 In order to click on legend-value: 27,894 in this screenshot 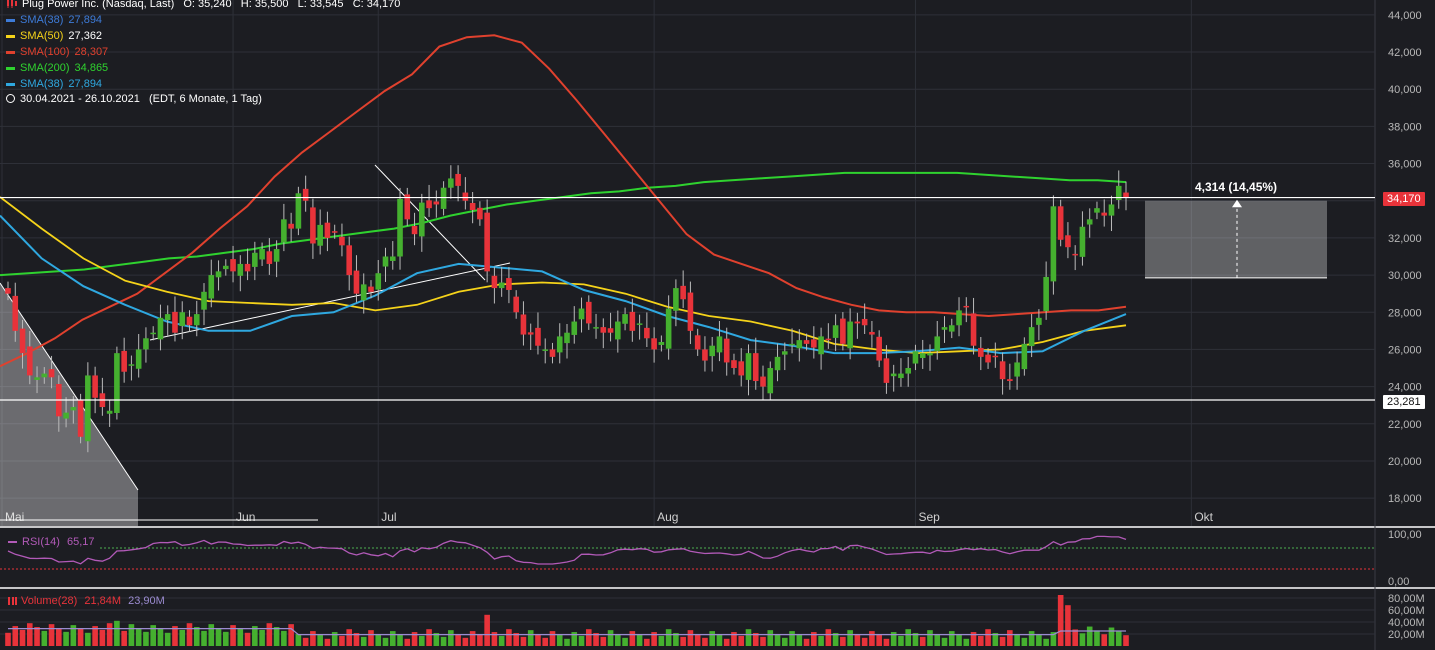, I will do `click(85, 84)`.